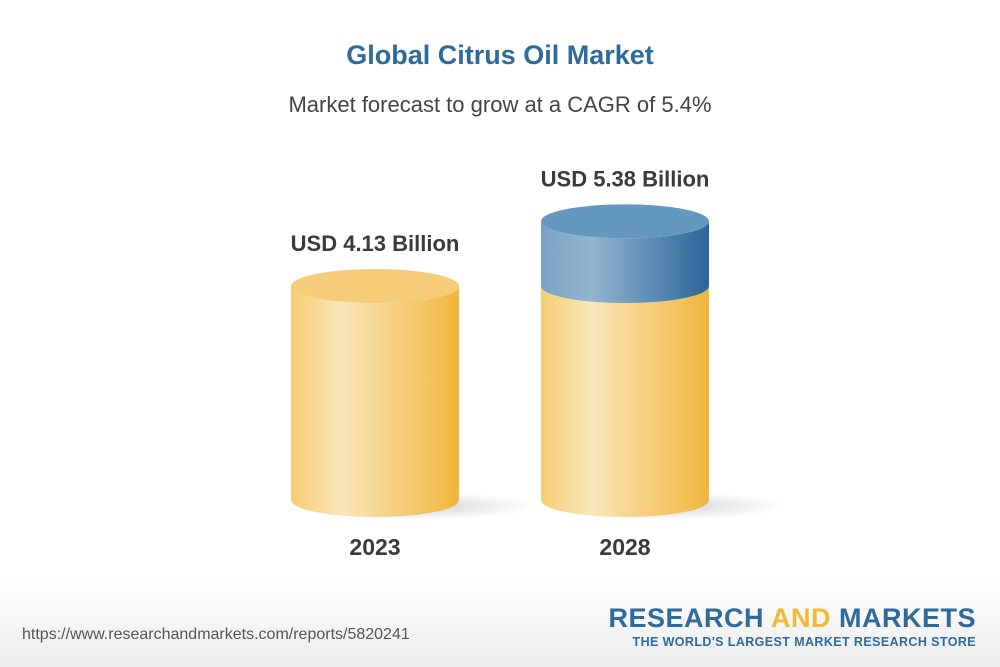  I want to click on category-label: 2023, so click(374, 547).